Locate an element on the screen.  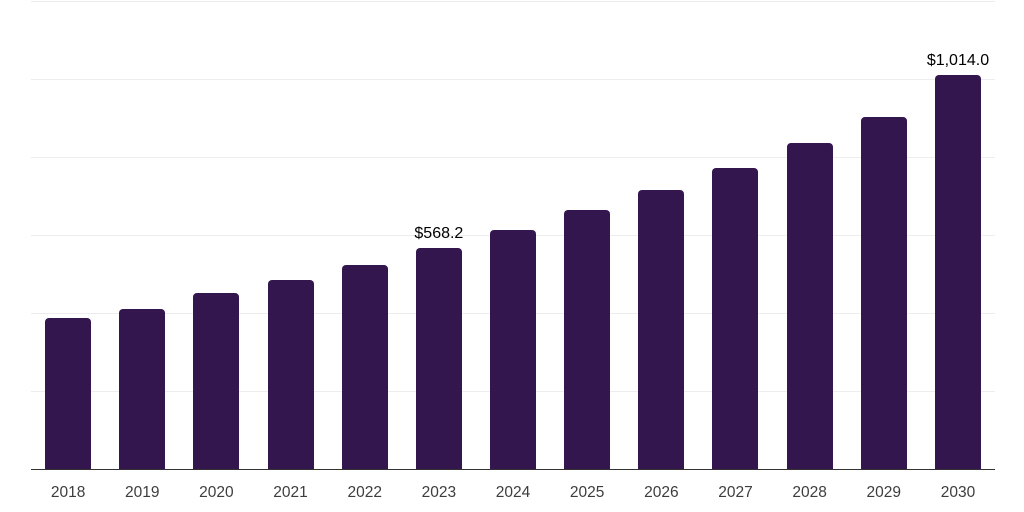
x-tick-label-2025: 2025 is located at coordinates (587, 492).